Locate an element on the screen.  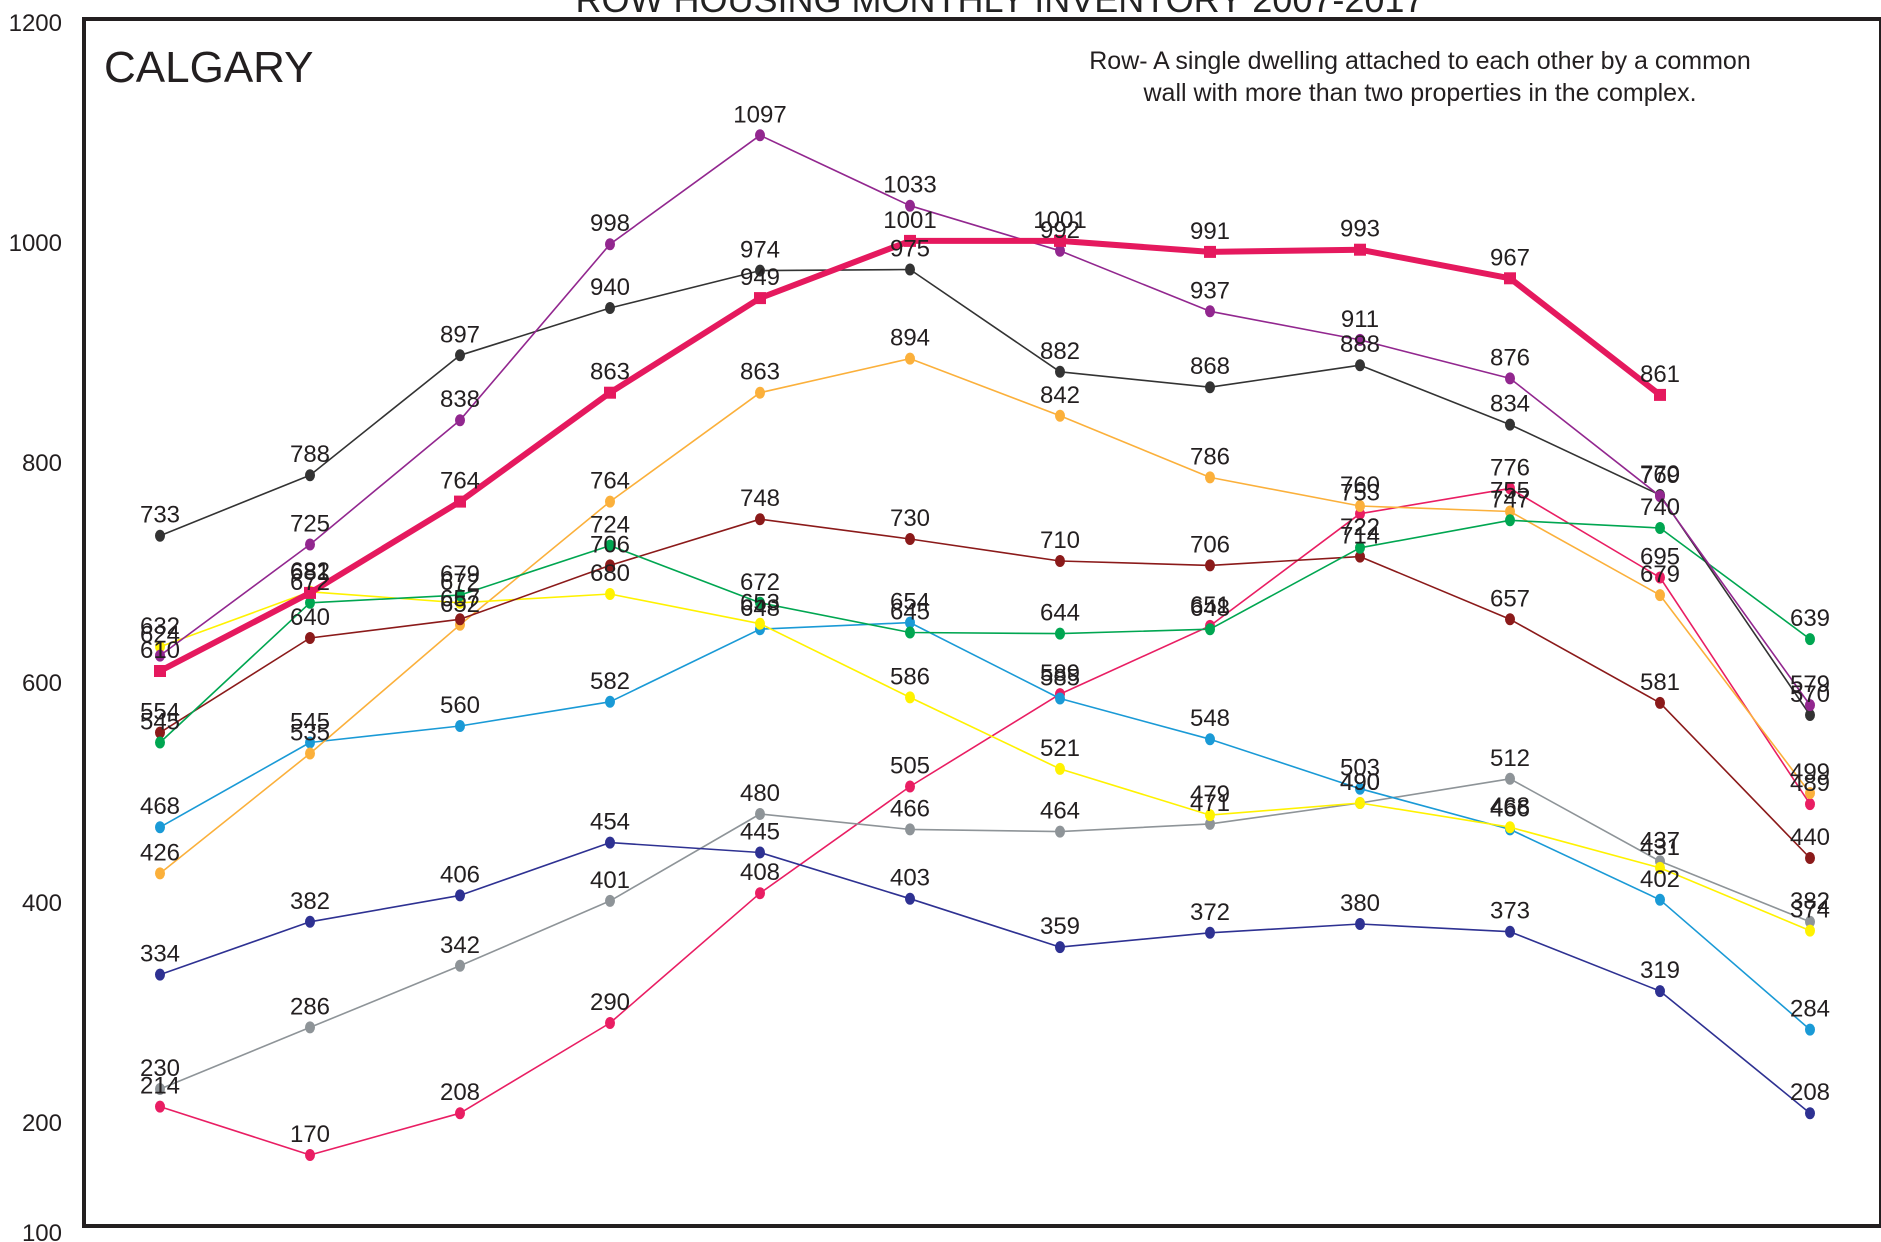
city-label: CALGARY is located at coordinates (209, 67).